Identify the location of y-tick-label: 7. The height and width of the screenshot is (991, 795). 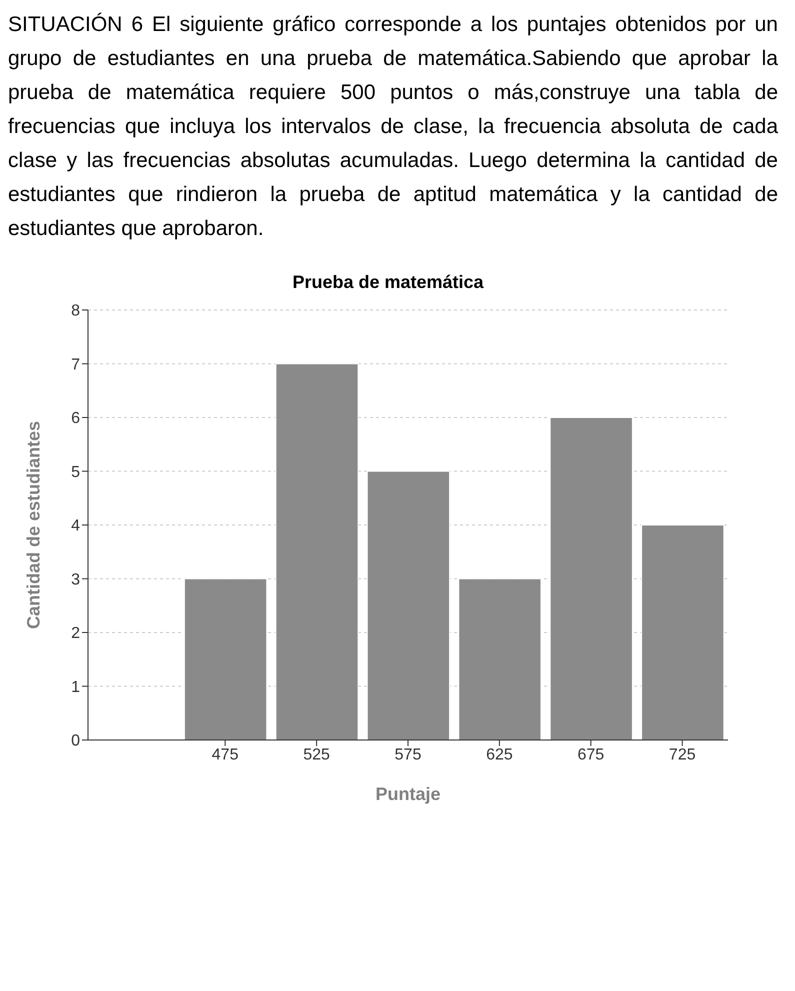
(75, 365).